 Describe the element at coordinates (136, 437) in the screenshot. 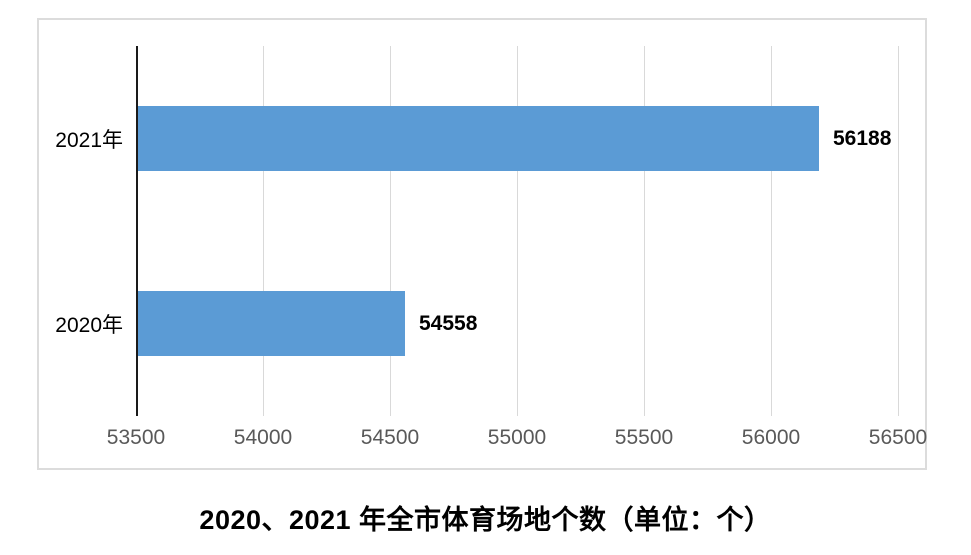

I see `x-tick-53500: 53500` at that location.